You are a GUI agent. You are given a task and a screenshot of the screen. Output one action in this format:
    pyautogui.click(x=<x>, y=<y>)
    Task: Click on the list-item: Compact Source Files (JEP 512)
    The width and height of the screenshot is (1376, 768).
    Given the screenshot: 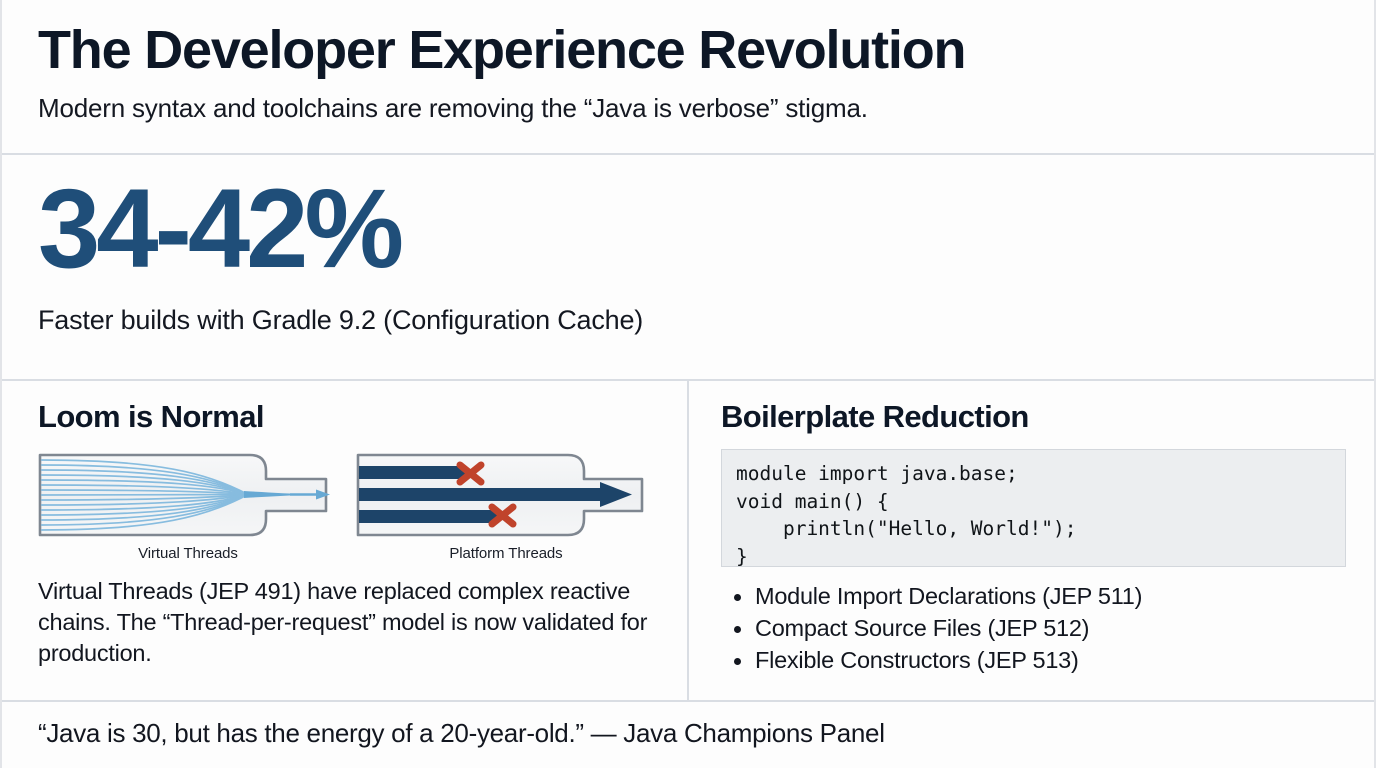 What is the action you would take?
    pyautogui.click(x=1040, y=629)
    